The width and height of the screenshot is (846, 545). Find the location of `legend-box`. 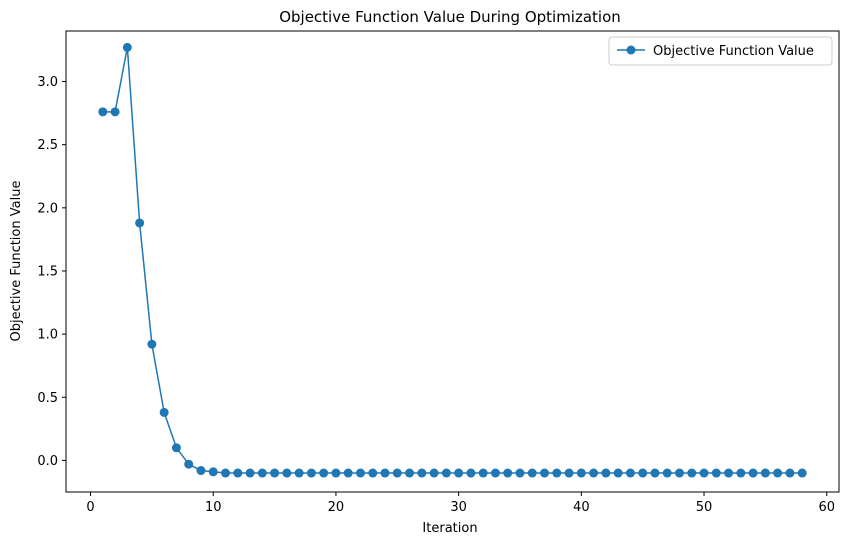

legend-box is located at coordinates (720, 51).